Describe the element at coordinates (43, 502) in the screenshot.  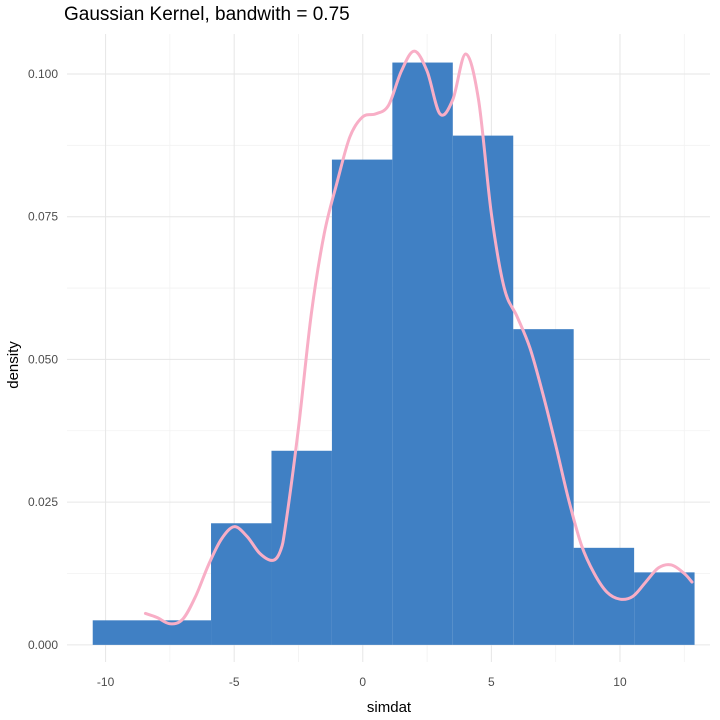
I see `y-tick-label: 0.025` at that location.